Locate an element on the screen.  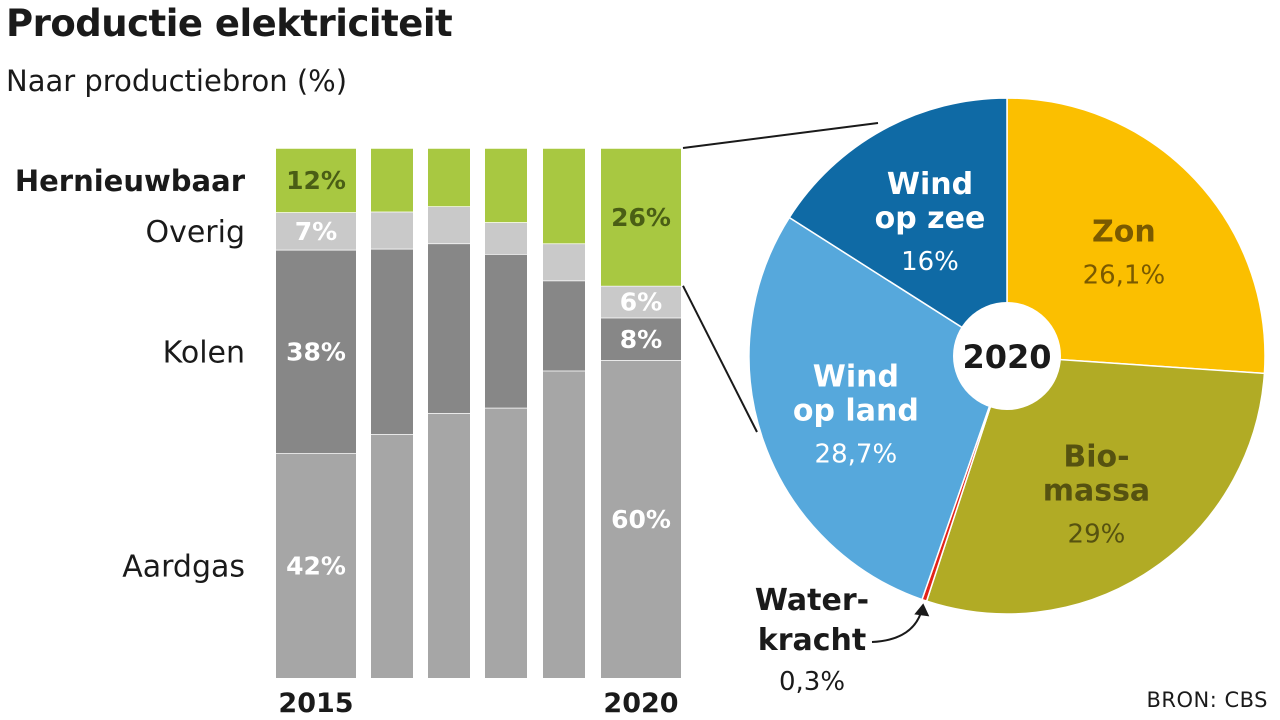
bar-data-label: 38% is located at coordinates (316, 351).